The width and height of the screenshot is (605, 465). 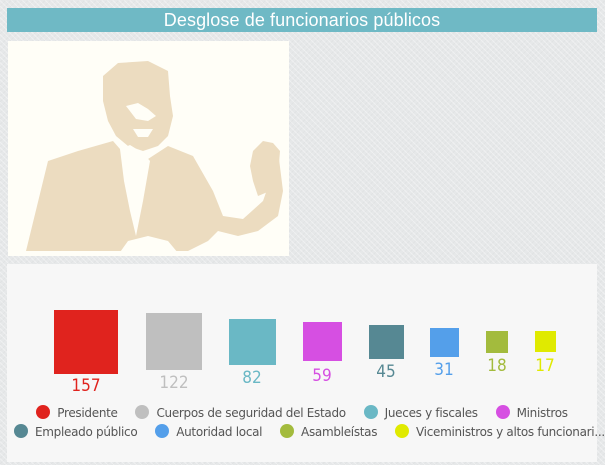 What do you see at coordinates (86, 342) in the screenshot?
I see `square-presidente` at bounding box center [86, 342].